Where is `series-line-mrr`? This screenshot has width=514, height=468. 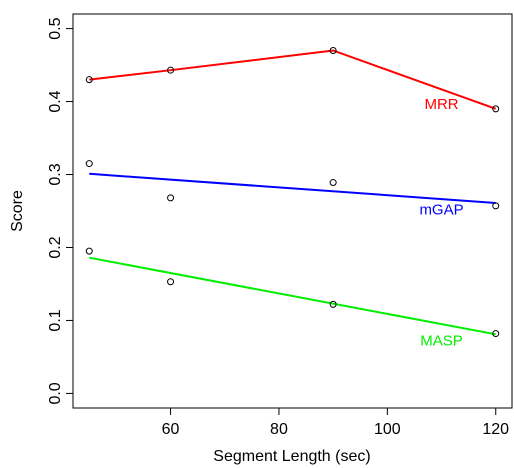 series-line-mrr is located at coordinates (293, 79).